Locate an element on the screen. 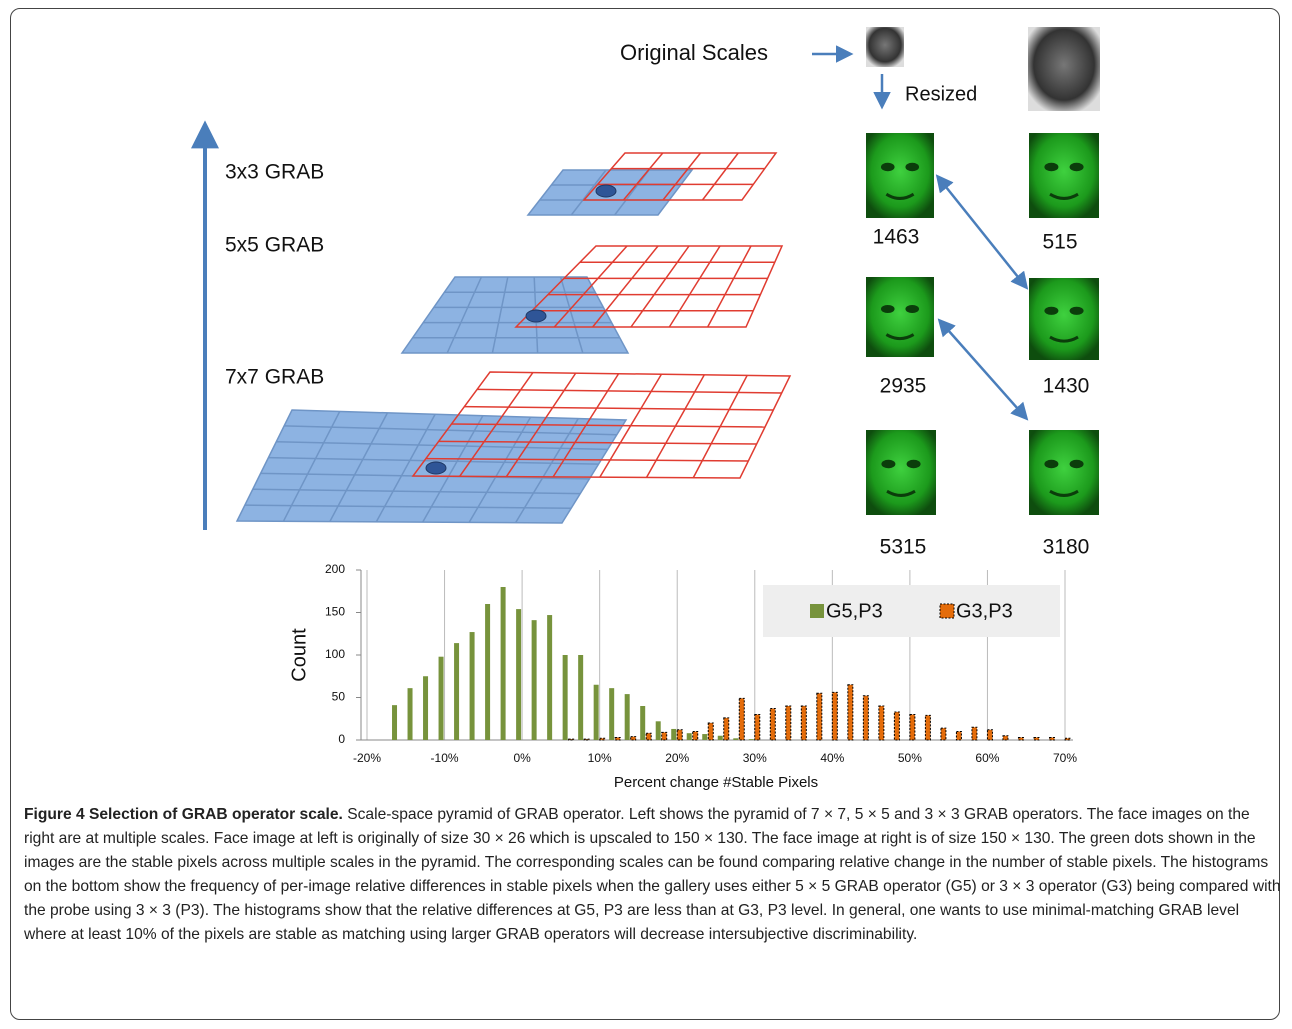 The image size is (1292, 1029). pixel-count: 515 is located at coordinates (1059, 242).